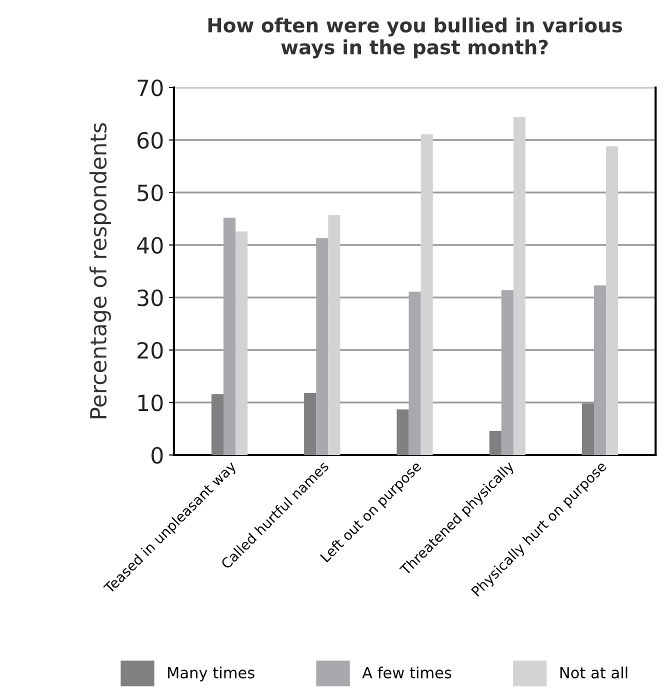  I want to click on legend-label: Not at all, so click(594, 672).